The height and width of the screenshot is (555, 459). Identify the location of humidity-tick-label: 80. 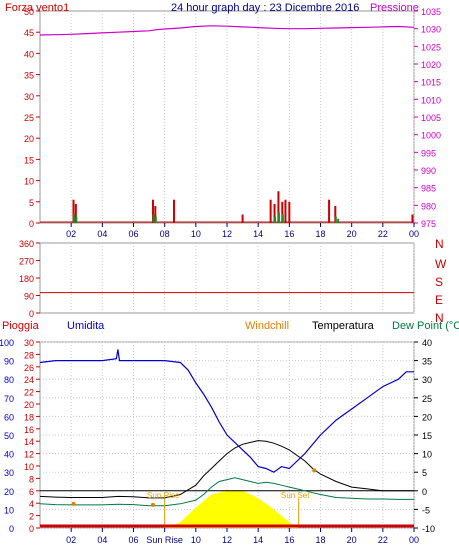
(9, 380).